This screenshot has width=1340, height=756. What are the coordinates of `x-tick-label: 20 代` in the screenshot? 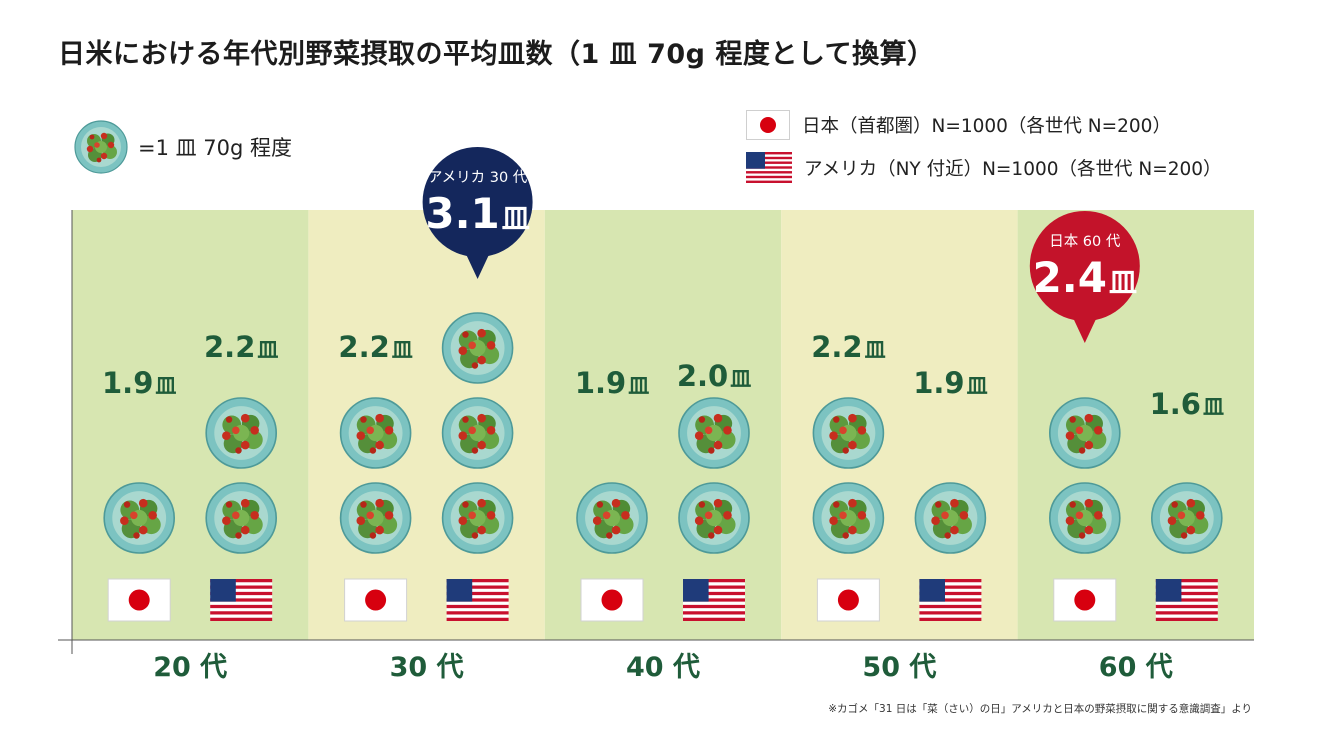 It's located at (190, 667).